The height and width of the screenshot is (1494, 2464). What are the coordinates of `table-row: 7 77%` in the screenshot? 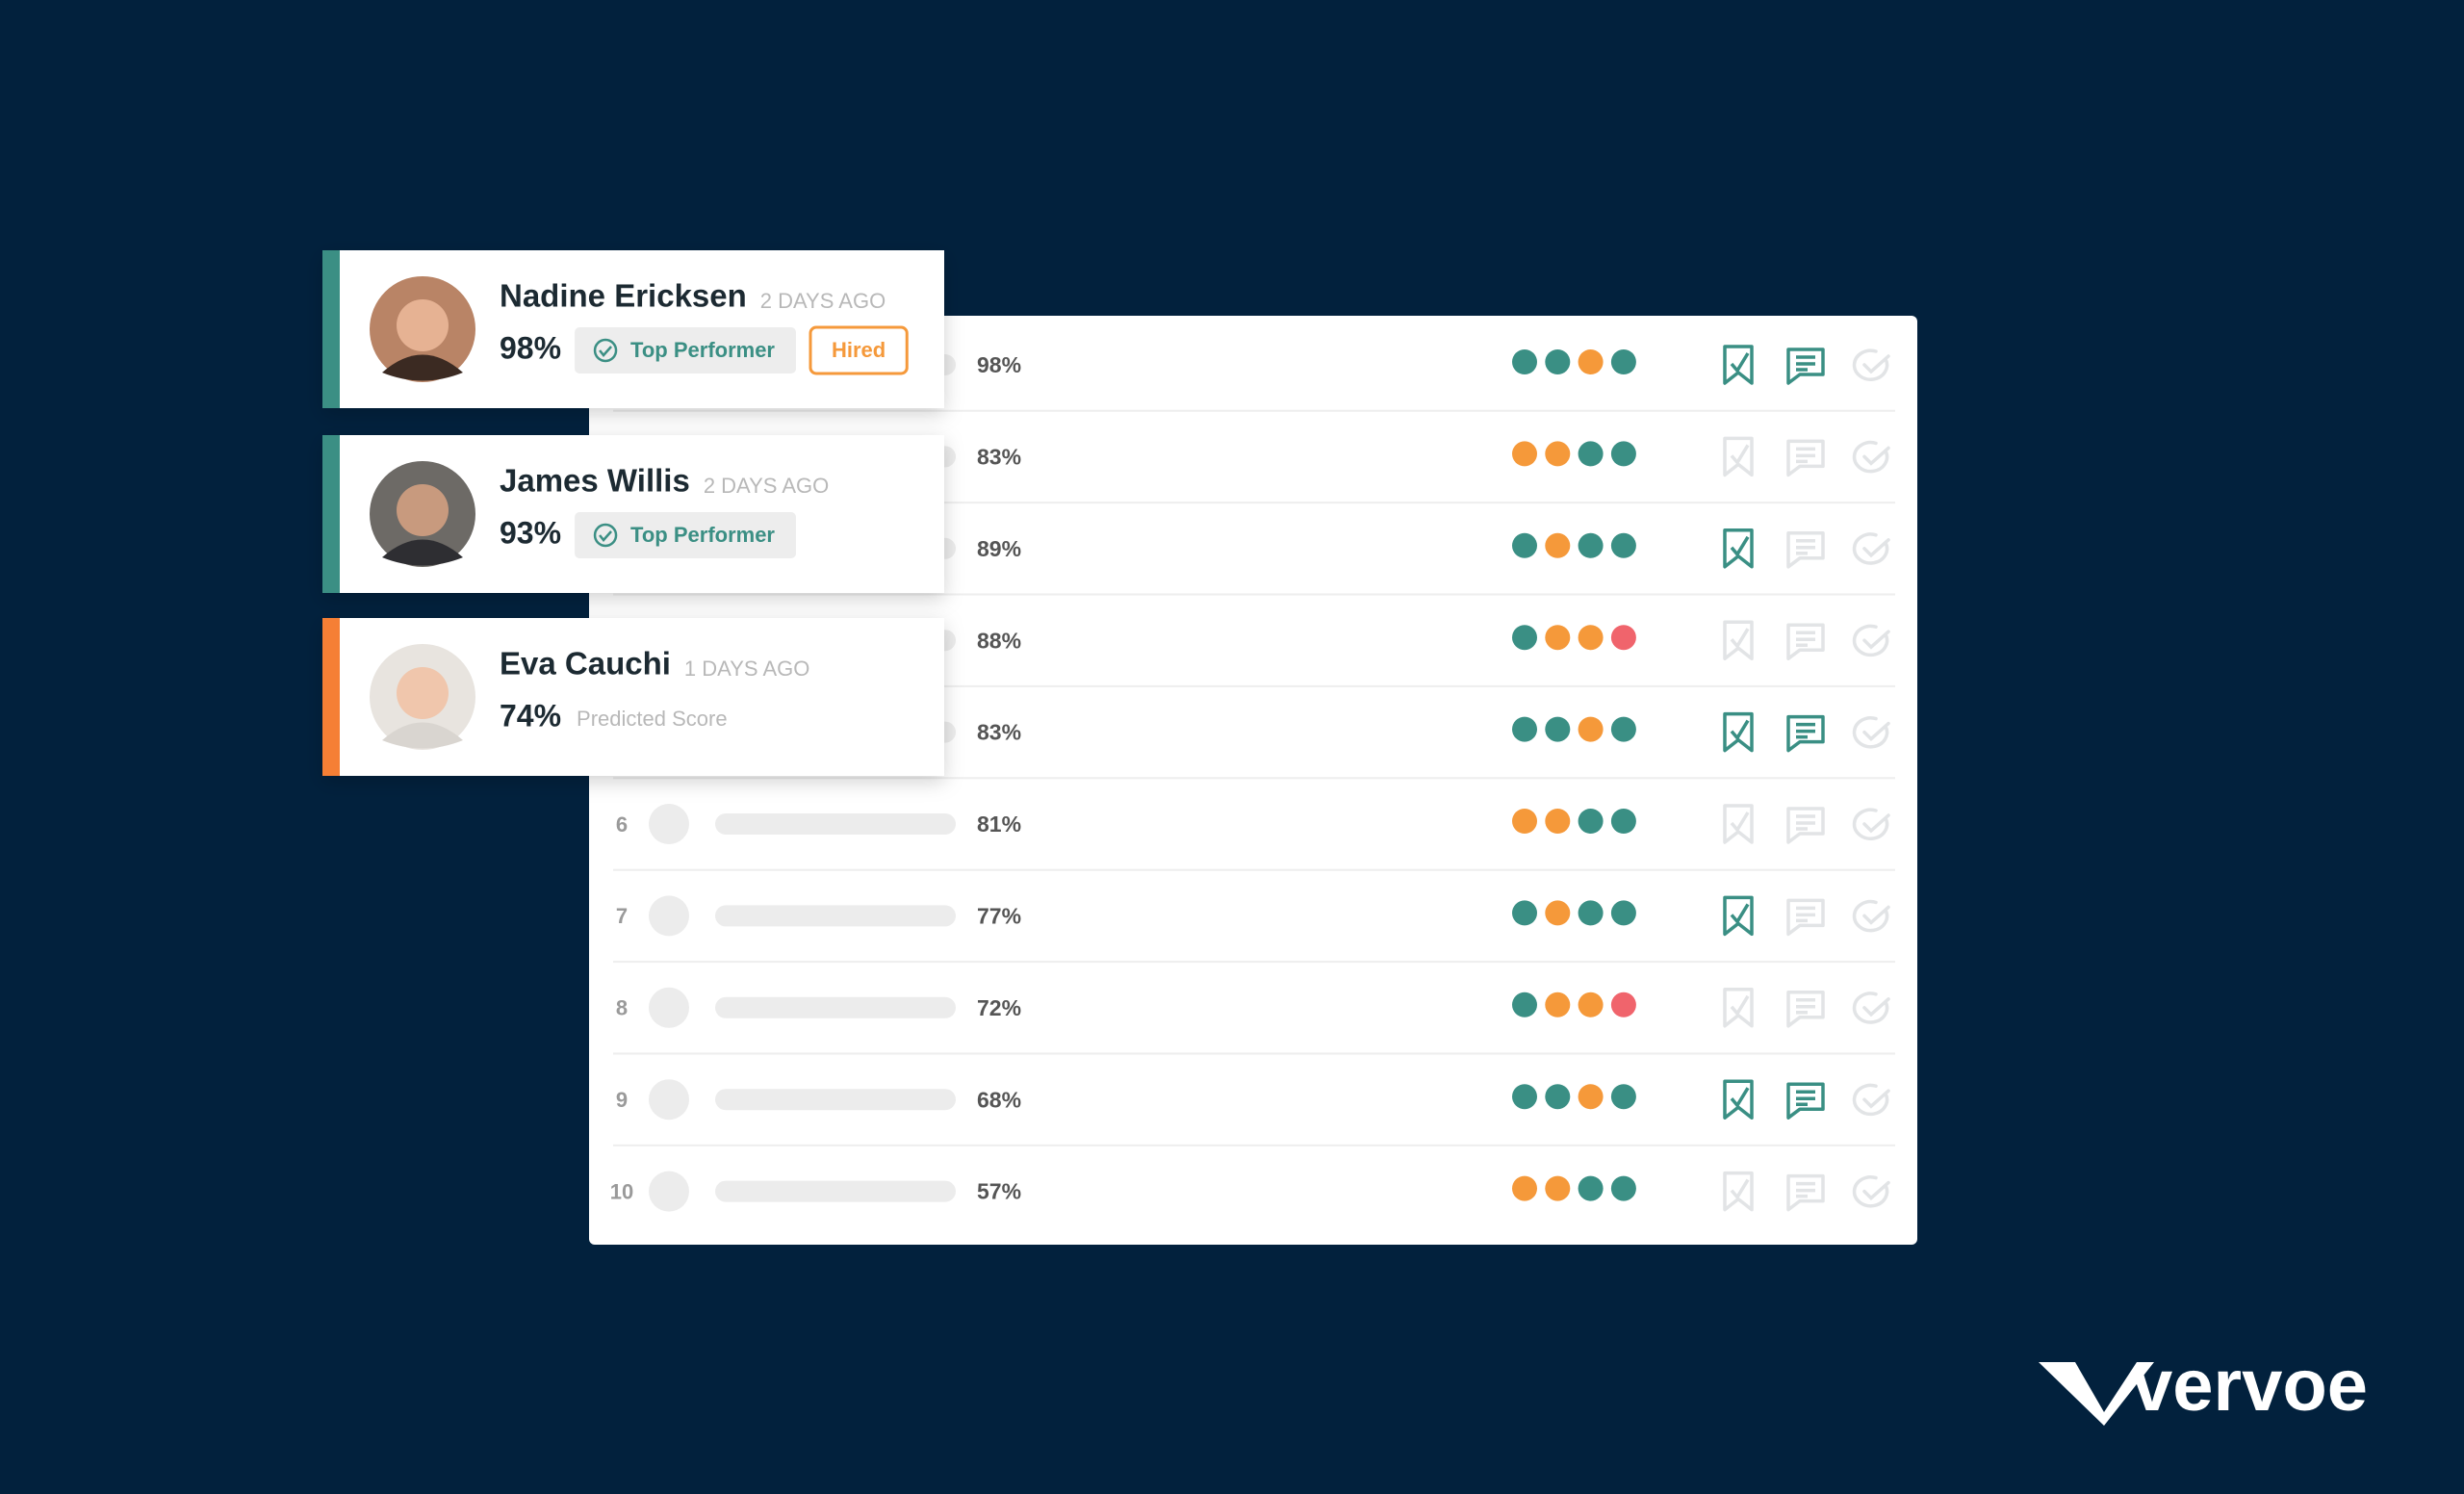 It's located at (1254, 903).